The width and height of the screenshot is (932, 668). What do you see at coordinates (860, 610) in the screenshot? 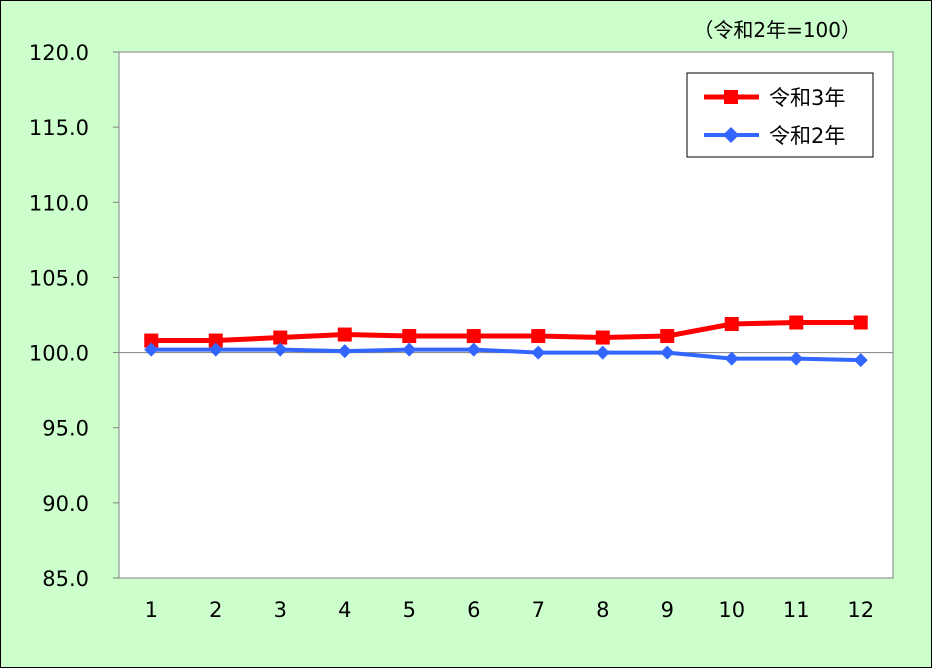
I see `x-tick-label: 12` at bounding box center [860, 610].